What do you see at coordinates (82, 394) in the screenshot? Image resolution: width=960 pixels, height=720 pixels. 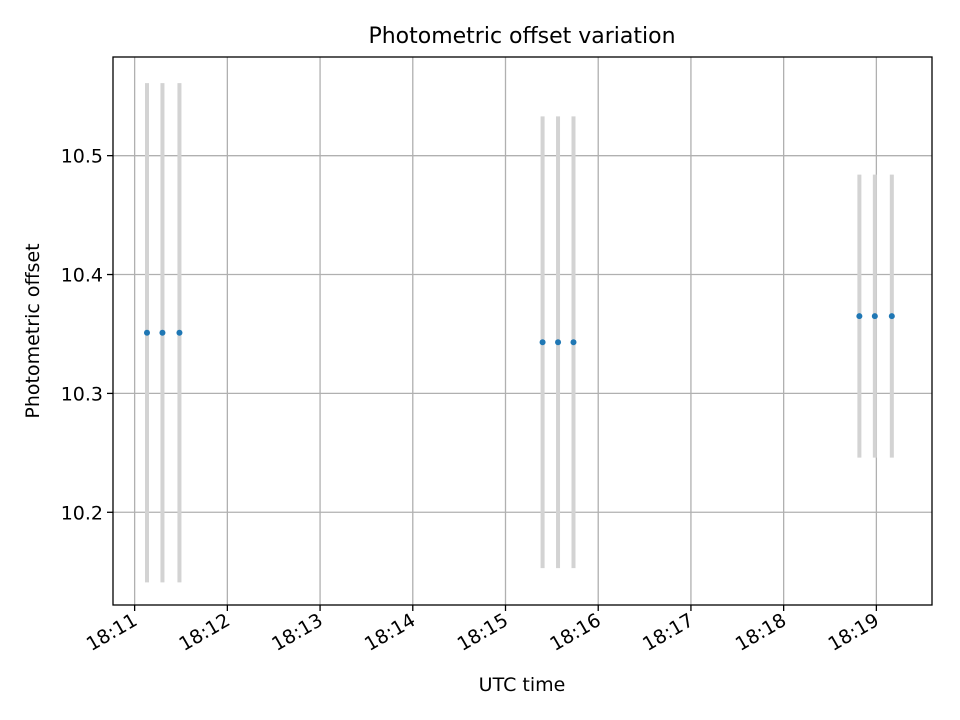 I see `y-tick-label: 10.3` at bounding box center [82, 394].